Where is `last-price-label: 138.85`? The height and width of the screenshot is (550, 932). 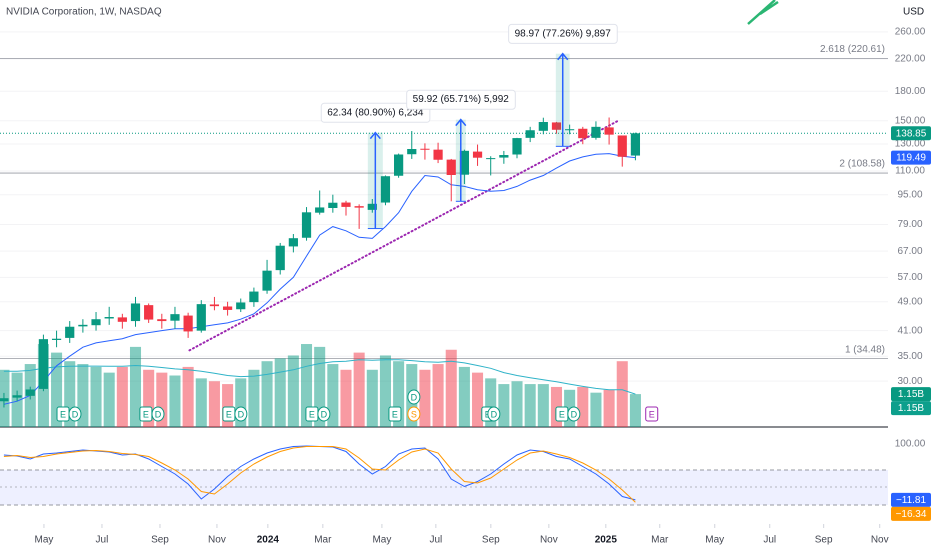 last-price-label: 138.85 is located at coordinates (911, 133).